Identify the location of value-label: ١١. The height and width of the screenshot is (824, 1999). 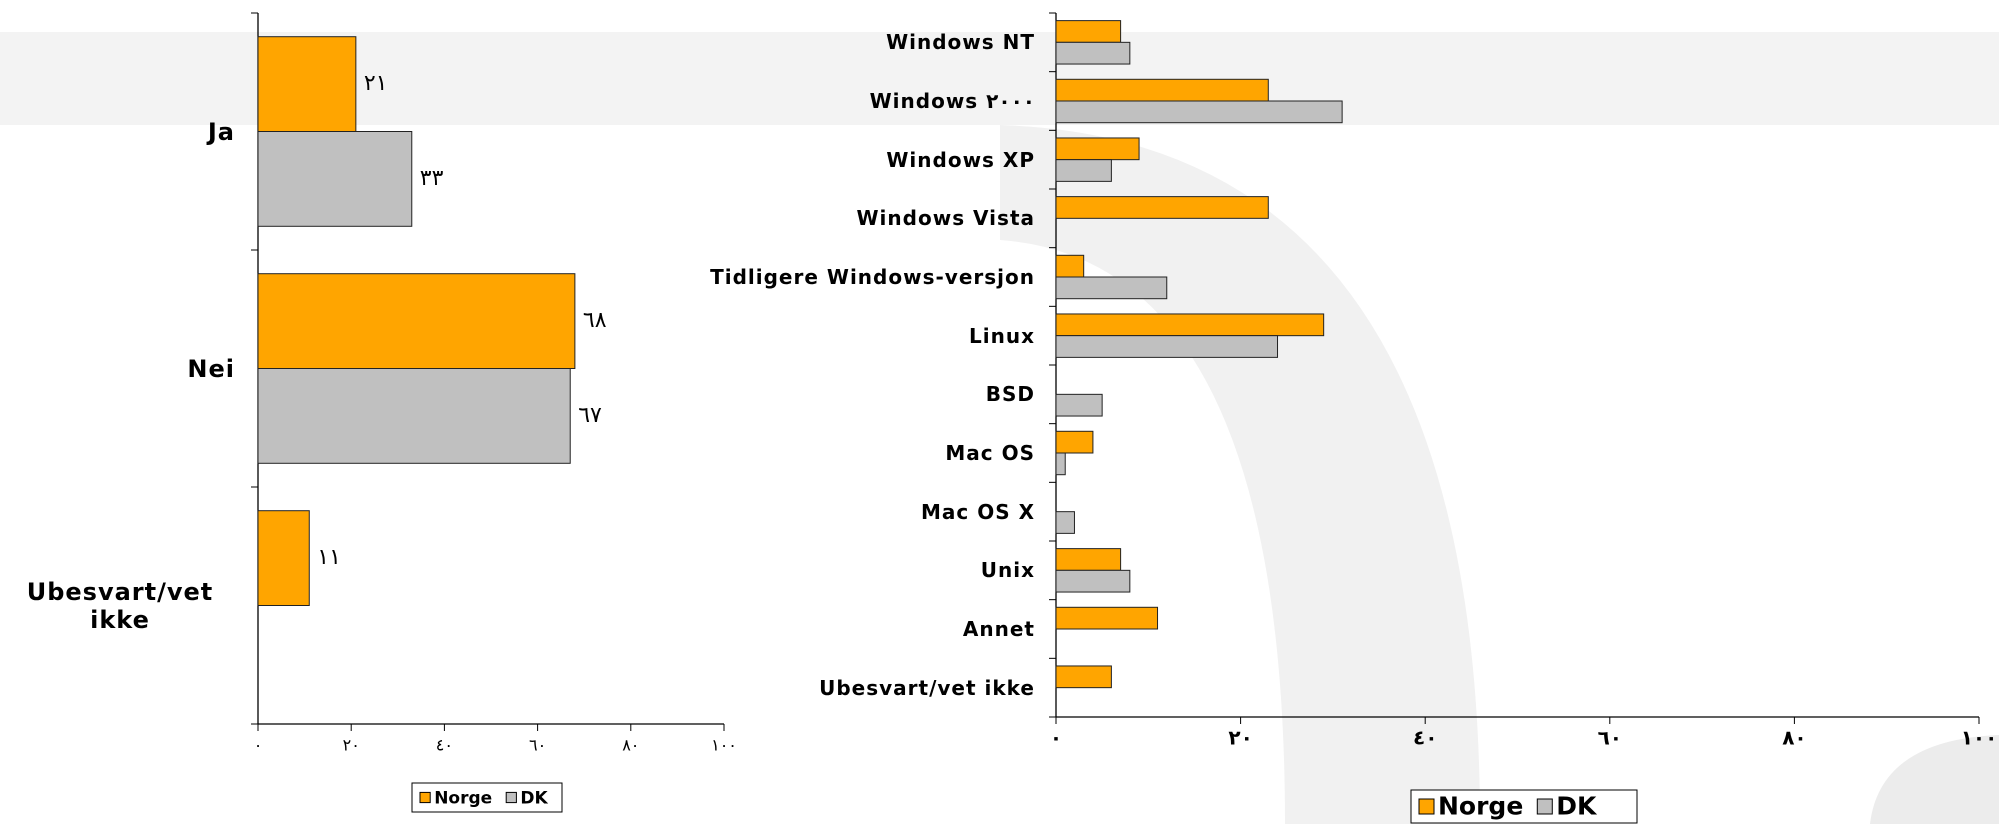
(329, 557).